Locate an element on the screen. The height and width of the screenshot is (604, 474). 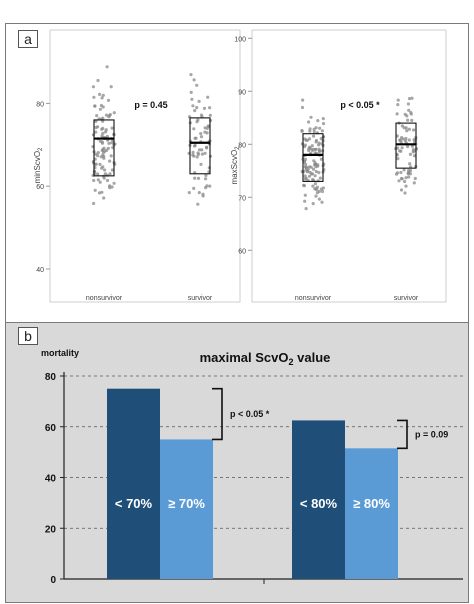
box-survivor is located at coordinates (200, 146).